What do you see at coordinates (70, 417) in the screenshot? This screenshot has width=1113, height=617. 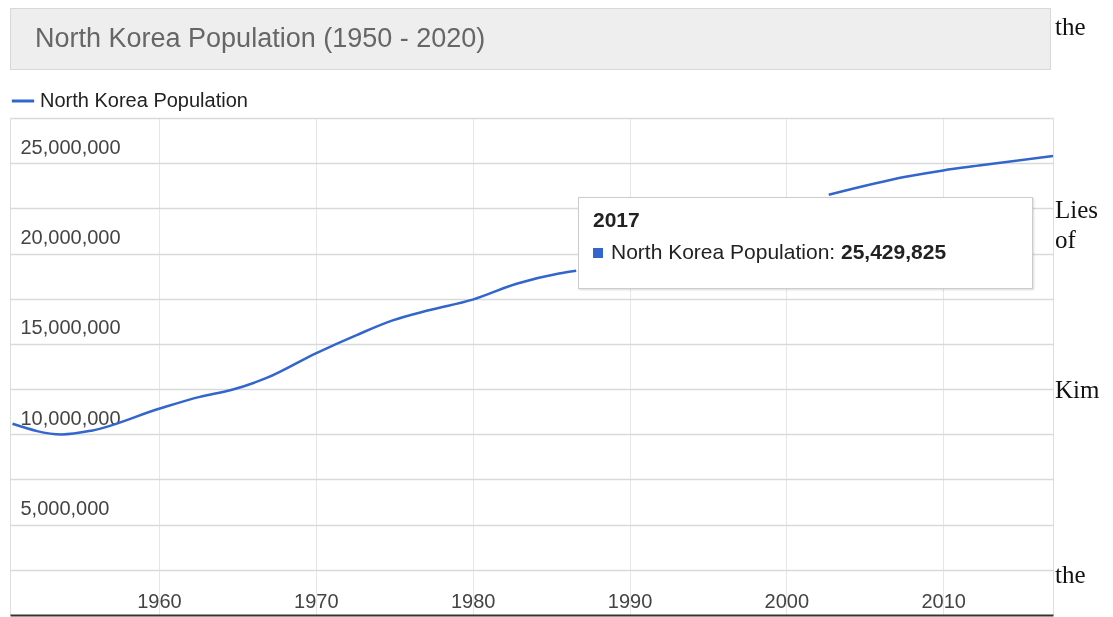 I see `y-tick-label: 10,000,000` at bounding box center [70, 417].